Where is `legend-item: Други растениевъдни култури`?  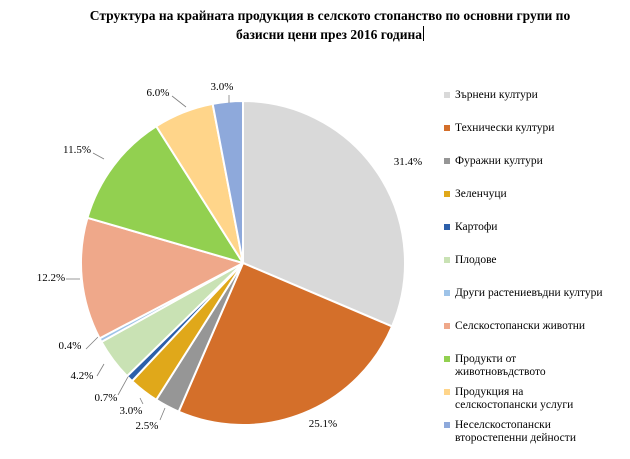
legend-item: Други растениевъдни култури is located at coordinates (537, 293).